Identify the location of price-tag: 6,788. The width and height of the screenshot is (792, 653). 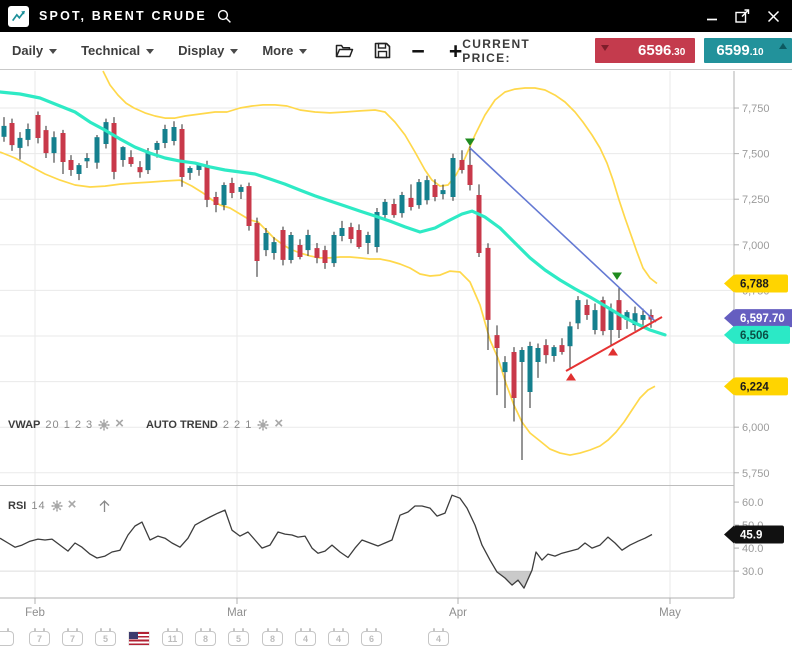
(756, 283).